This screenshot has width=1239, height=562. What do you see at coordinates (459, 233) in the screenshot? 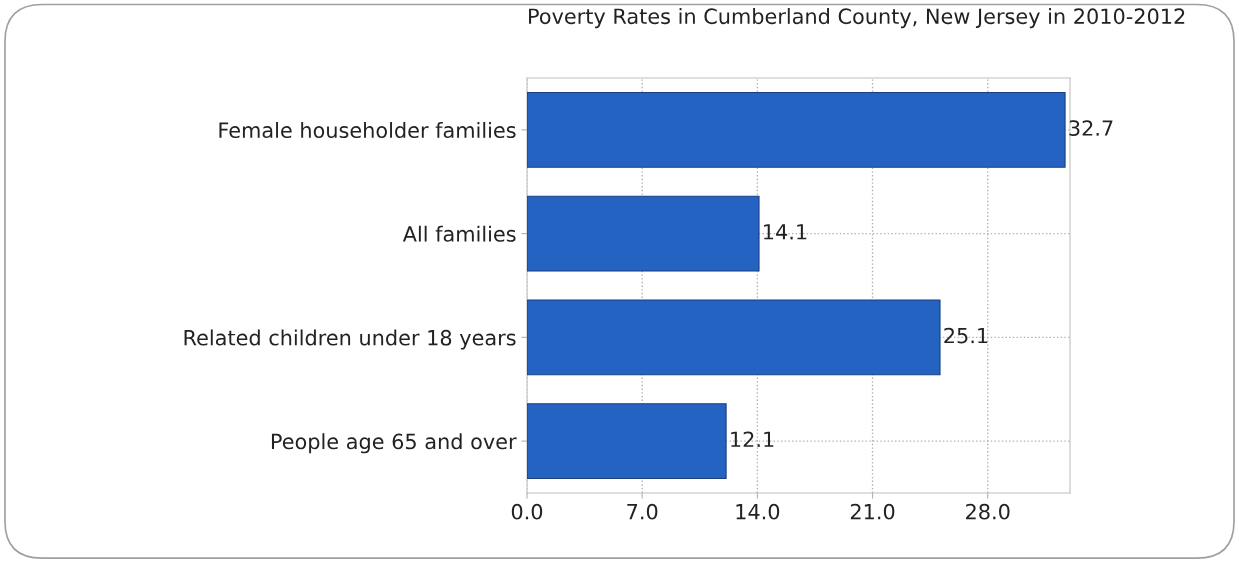
I see `y-tick-label: All families` at bounding box center [459, 233].